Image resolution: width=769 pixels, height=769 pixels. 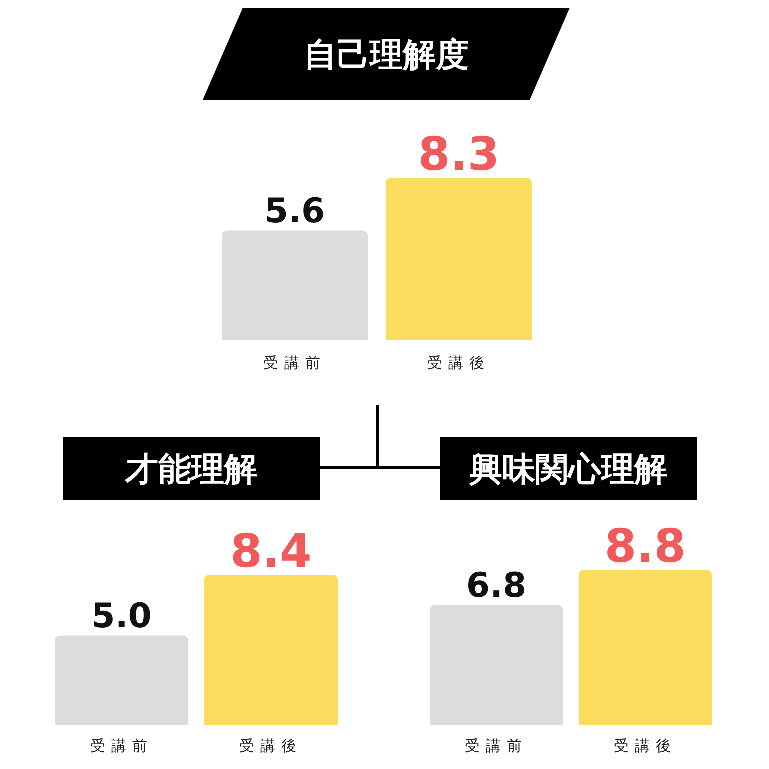 What do you see at coordinates (645, 546) in the screenshot?
I see `data-label: 8.8` at bounding box center [645, 546].